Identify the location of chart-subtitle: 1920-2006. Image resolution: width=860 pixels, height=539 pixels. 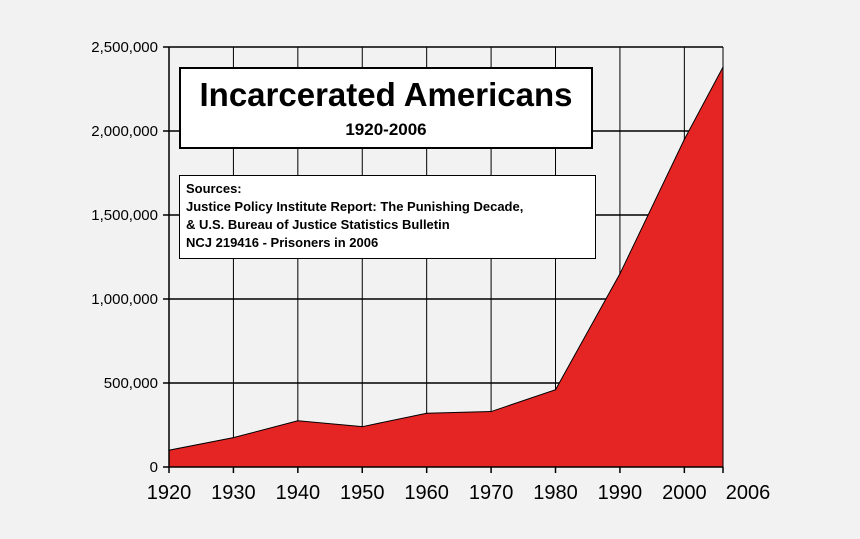
(386, 129).